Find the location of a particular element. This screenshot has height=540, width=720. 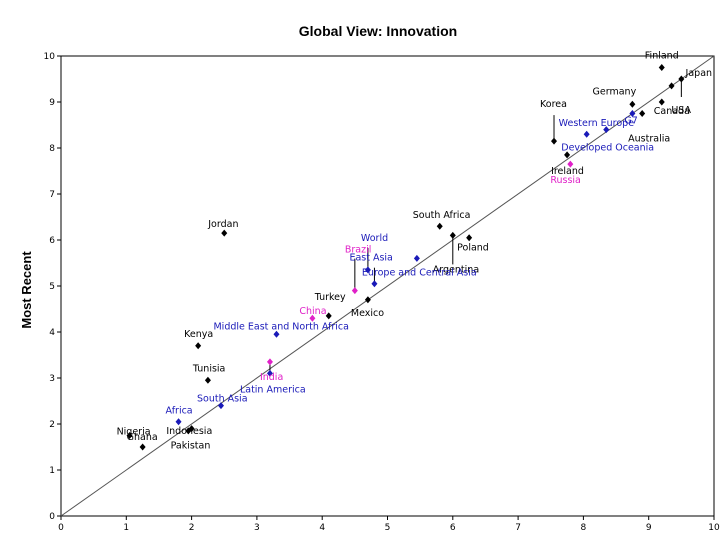

x-tick-label: 5 is located at coordinates (388, 528).